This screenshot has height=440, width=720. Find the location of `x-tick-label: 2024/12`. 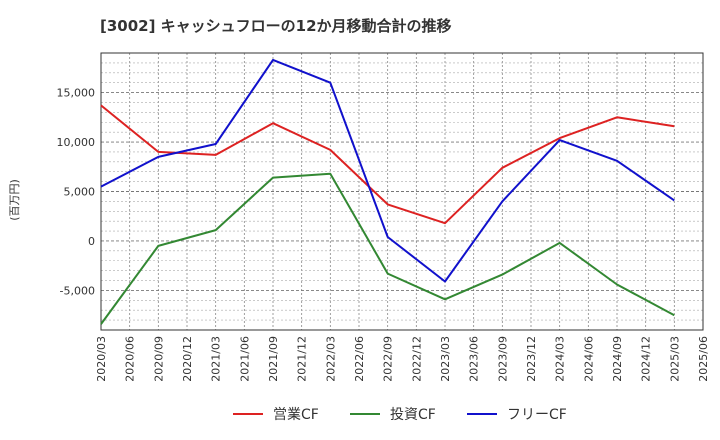

x-tick-label: 2024/12 is located at coordinates (646, 359).